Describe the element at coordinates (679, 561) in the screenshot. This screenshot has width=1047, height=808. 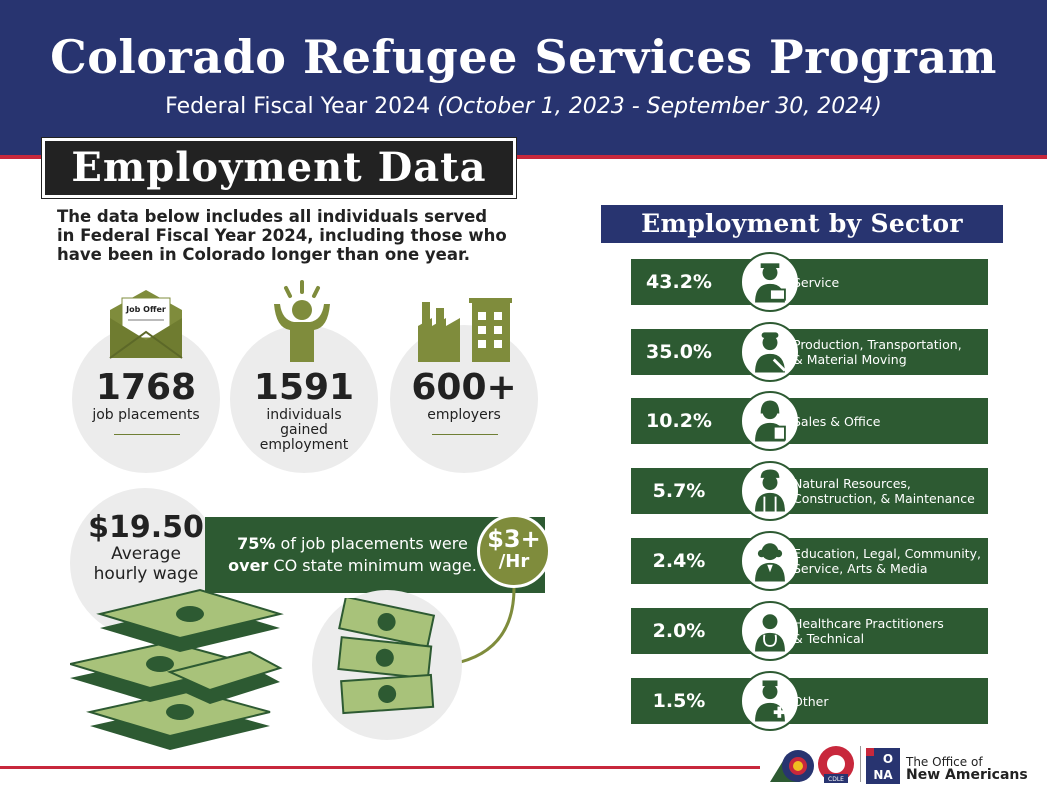
I see `chart-value-label: 2.4%` at that location.